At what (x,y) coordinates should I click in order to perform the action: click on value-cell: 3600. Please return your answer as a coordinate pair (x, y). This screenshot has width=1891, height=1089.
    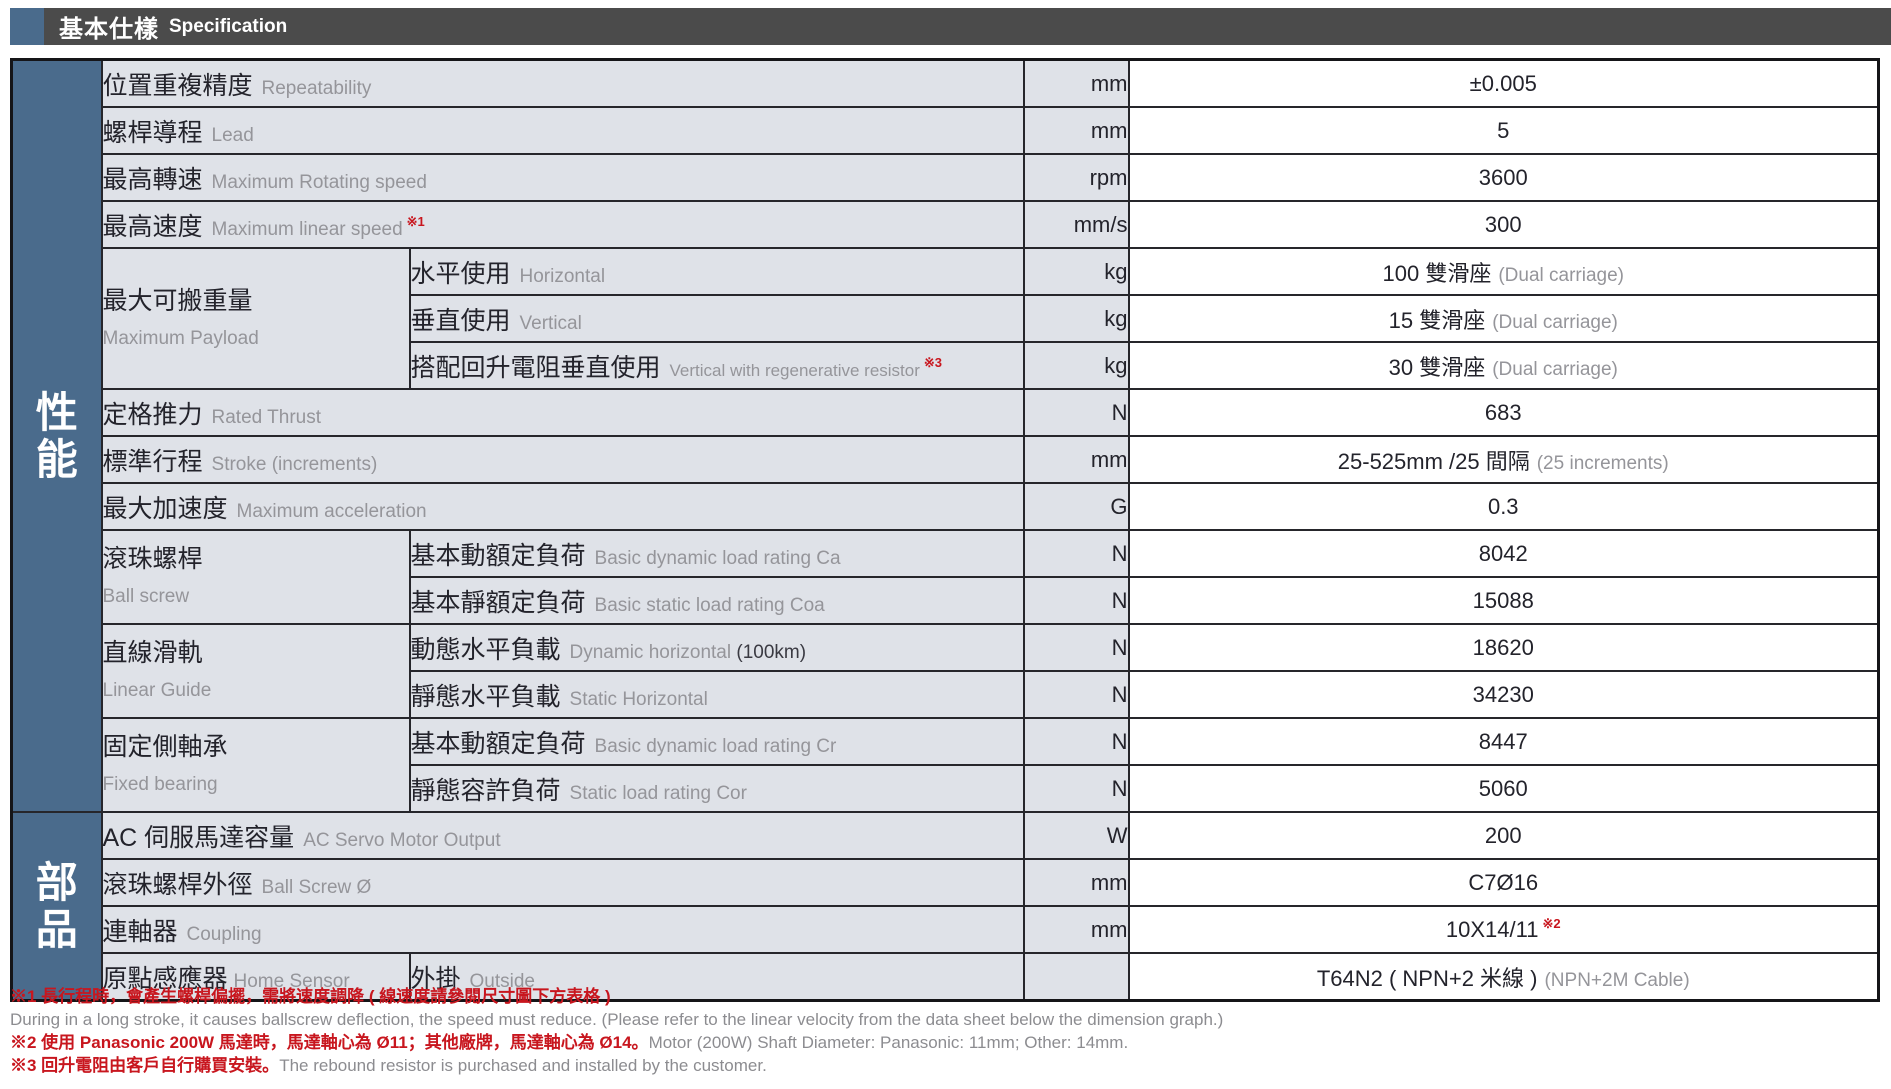
    Looking at the image, I should click on (1503, 177).